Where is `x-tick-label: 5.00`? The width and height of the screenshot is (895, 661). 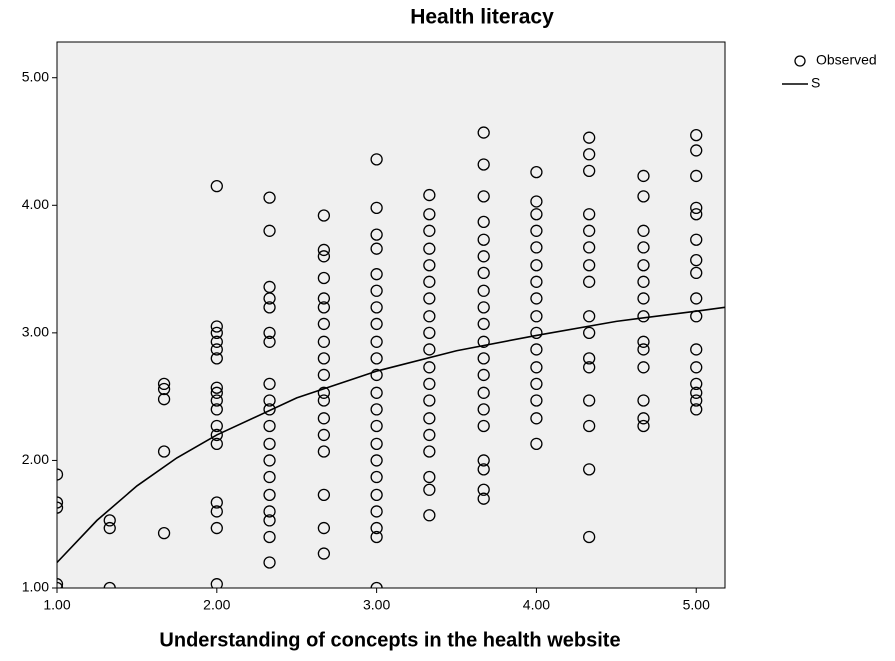 x-tick-label: 5.00 is located at coordinates (696, 605).